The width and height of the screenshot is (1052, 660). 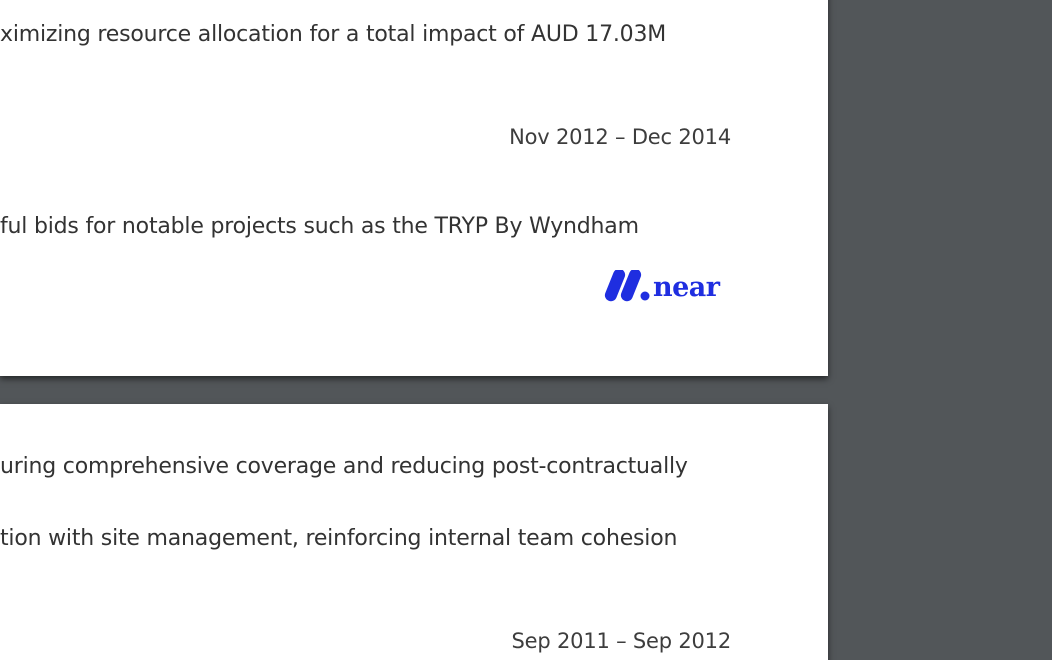 What do you see at coordinates (620, 137) in the screenshot?
I see `date-range: Nov 2012 – Dec 2014` at bounding box center [620, 137].